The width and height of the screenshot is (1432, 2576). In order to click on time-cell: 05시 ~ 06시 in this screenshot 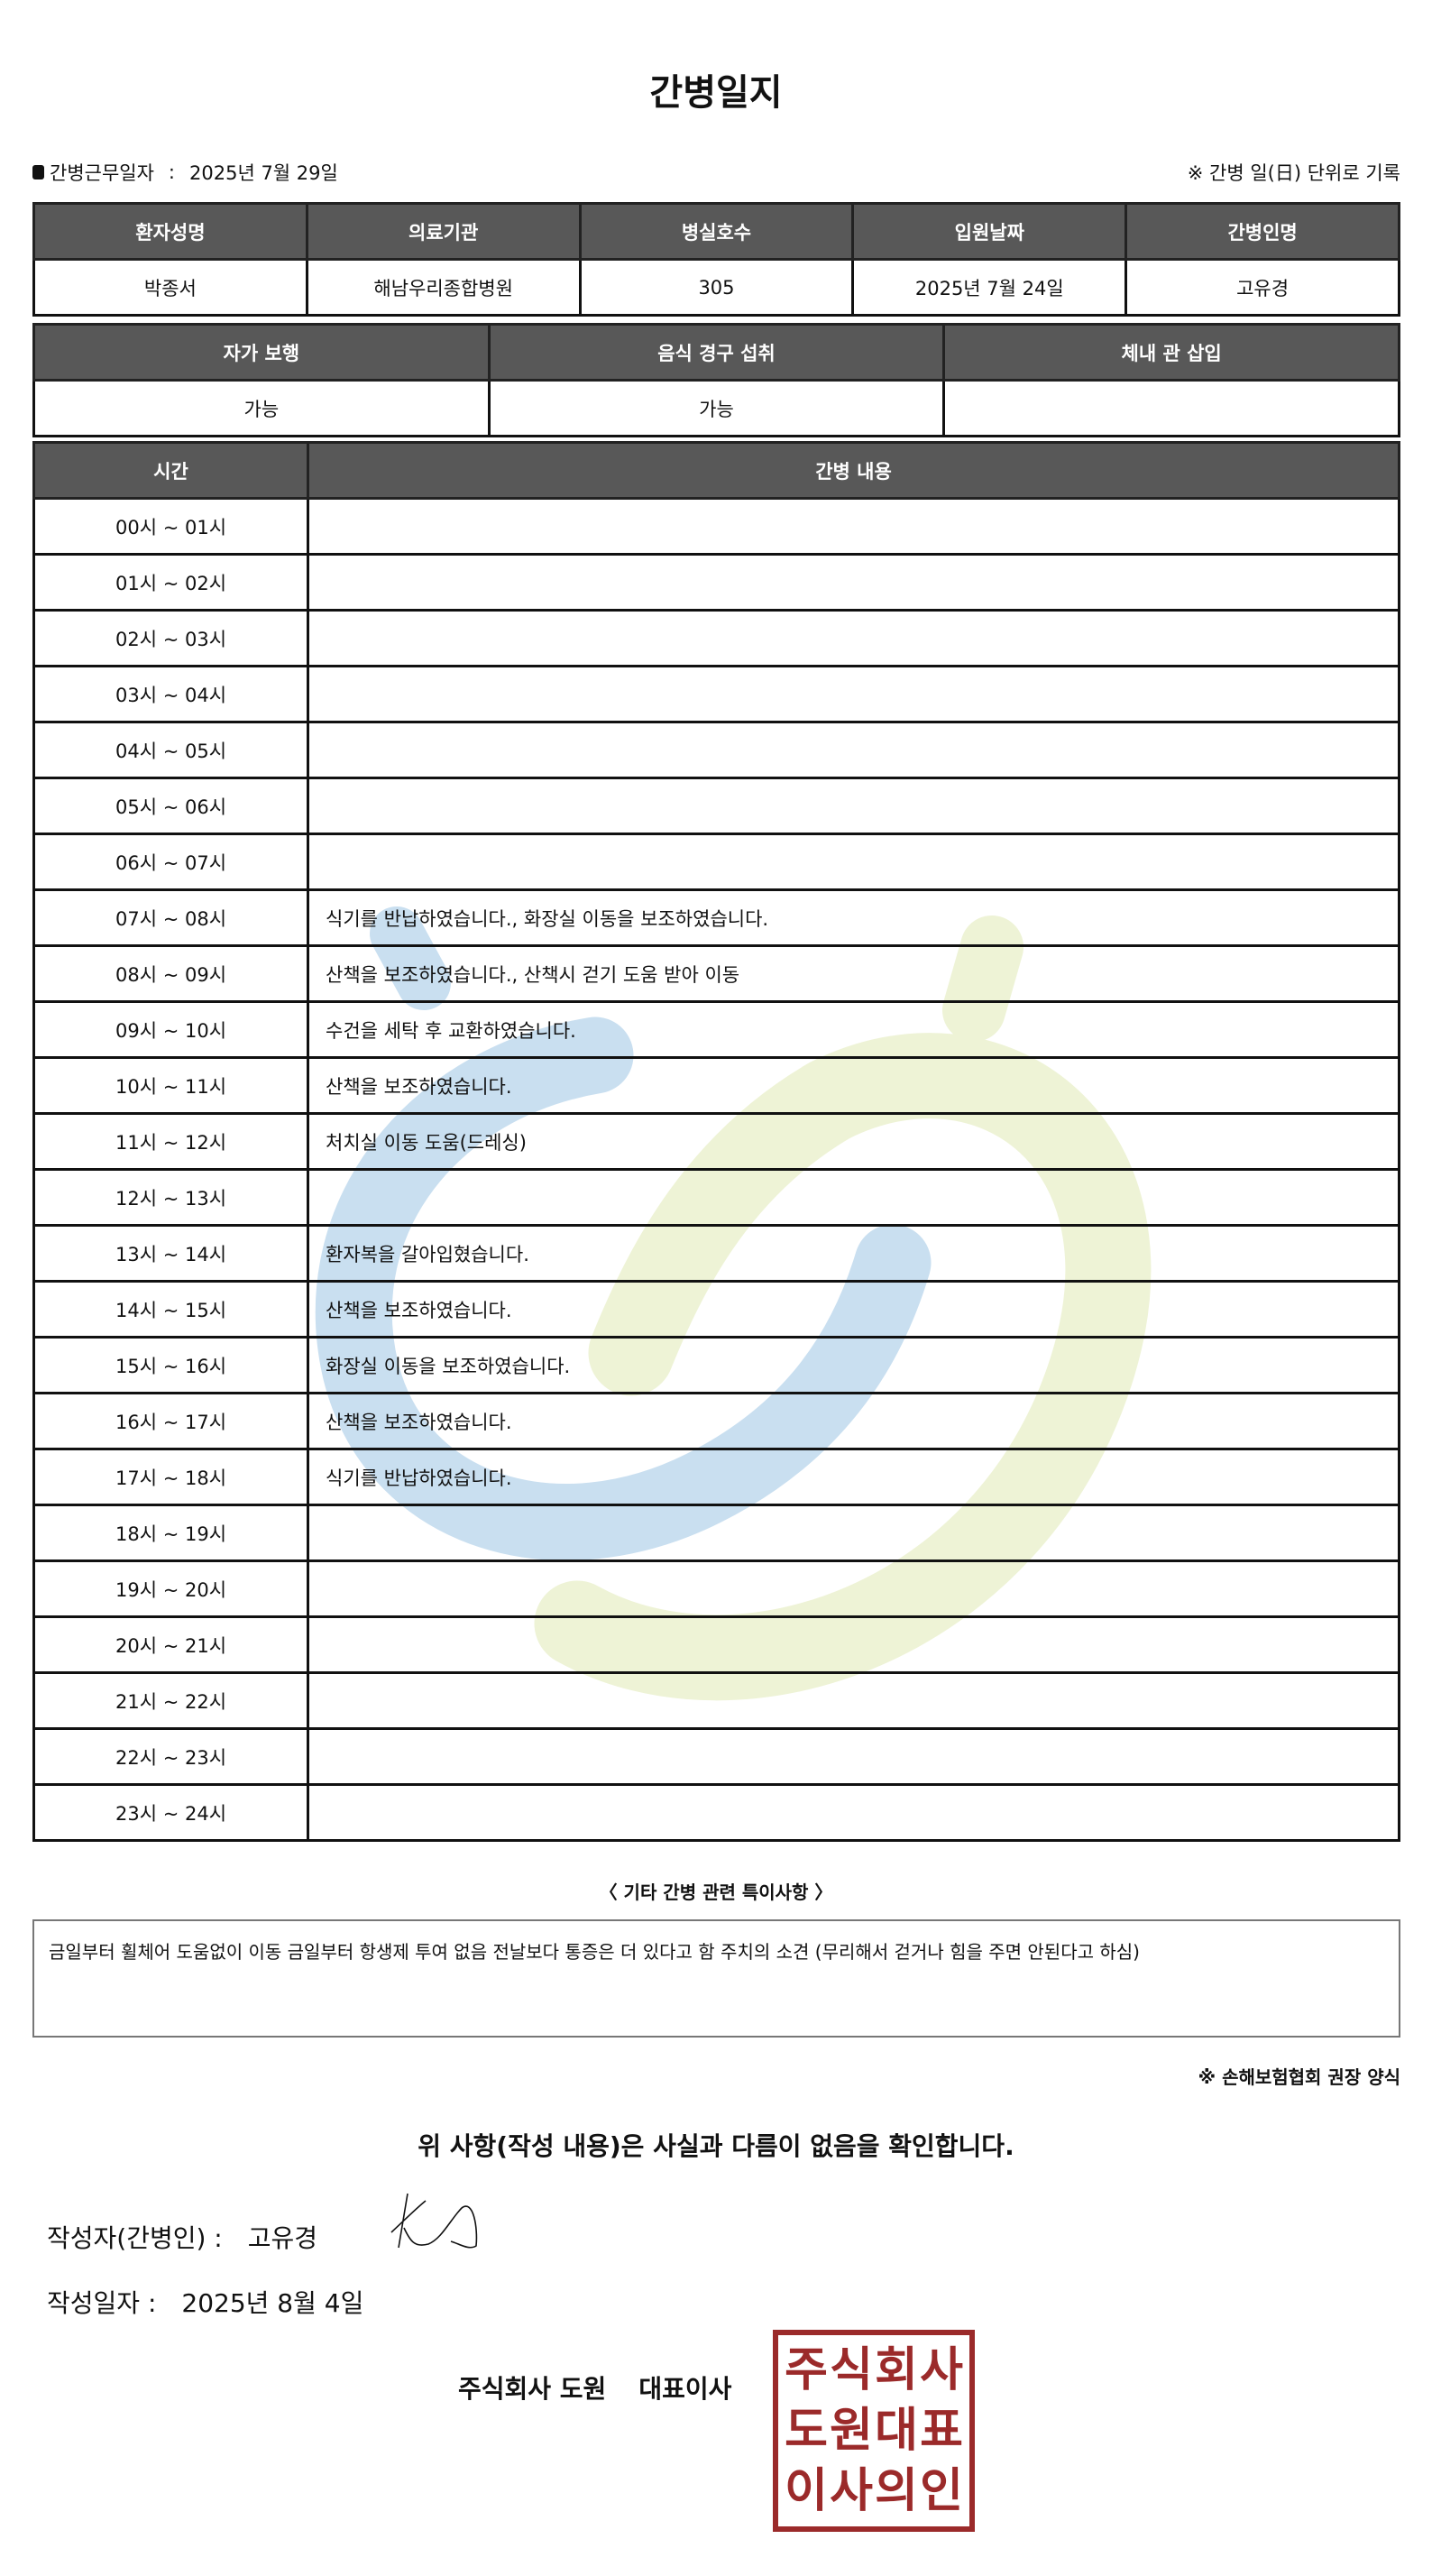, I will do `click(171, 806)`.